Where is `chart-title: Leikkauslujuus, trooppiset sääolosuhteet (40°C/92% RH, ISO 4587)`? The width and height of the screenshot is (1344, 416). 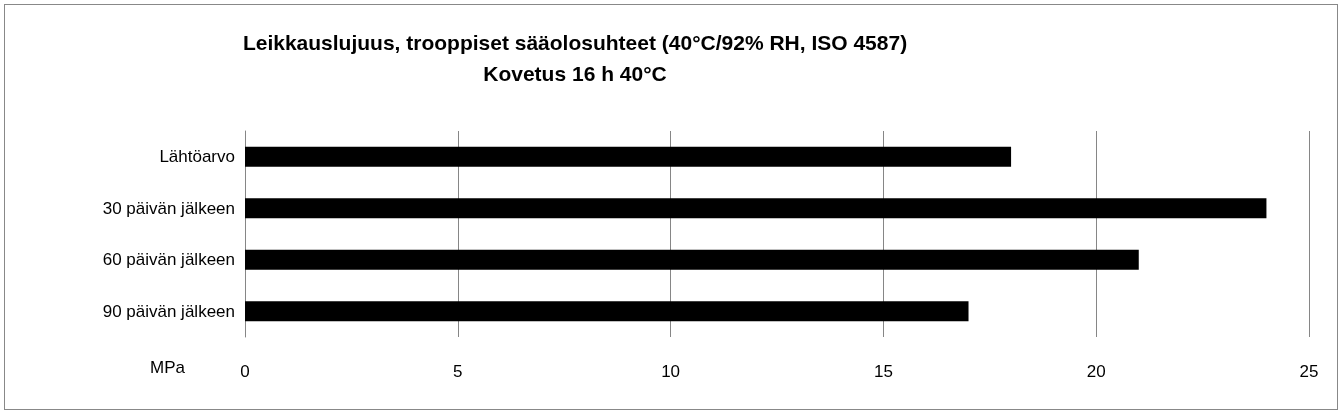
chart-title: Leikkauslujuus, trooppiset sääolosuhteet (40°C/92% RH, ISO 4587) is located at coordinates (575, 42).